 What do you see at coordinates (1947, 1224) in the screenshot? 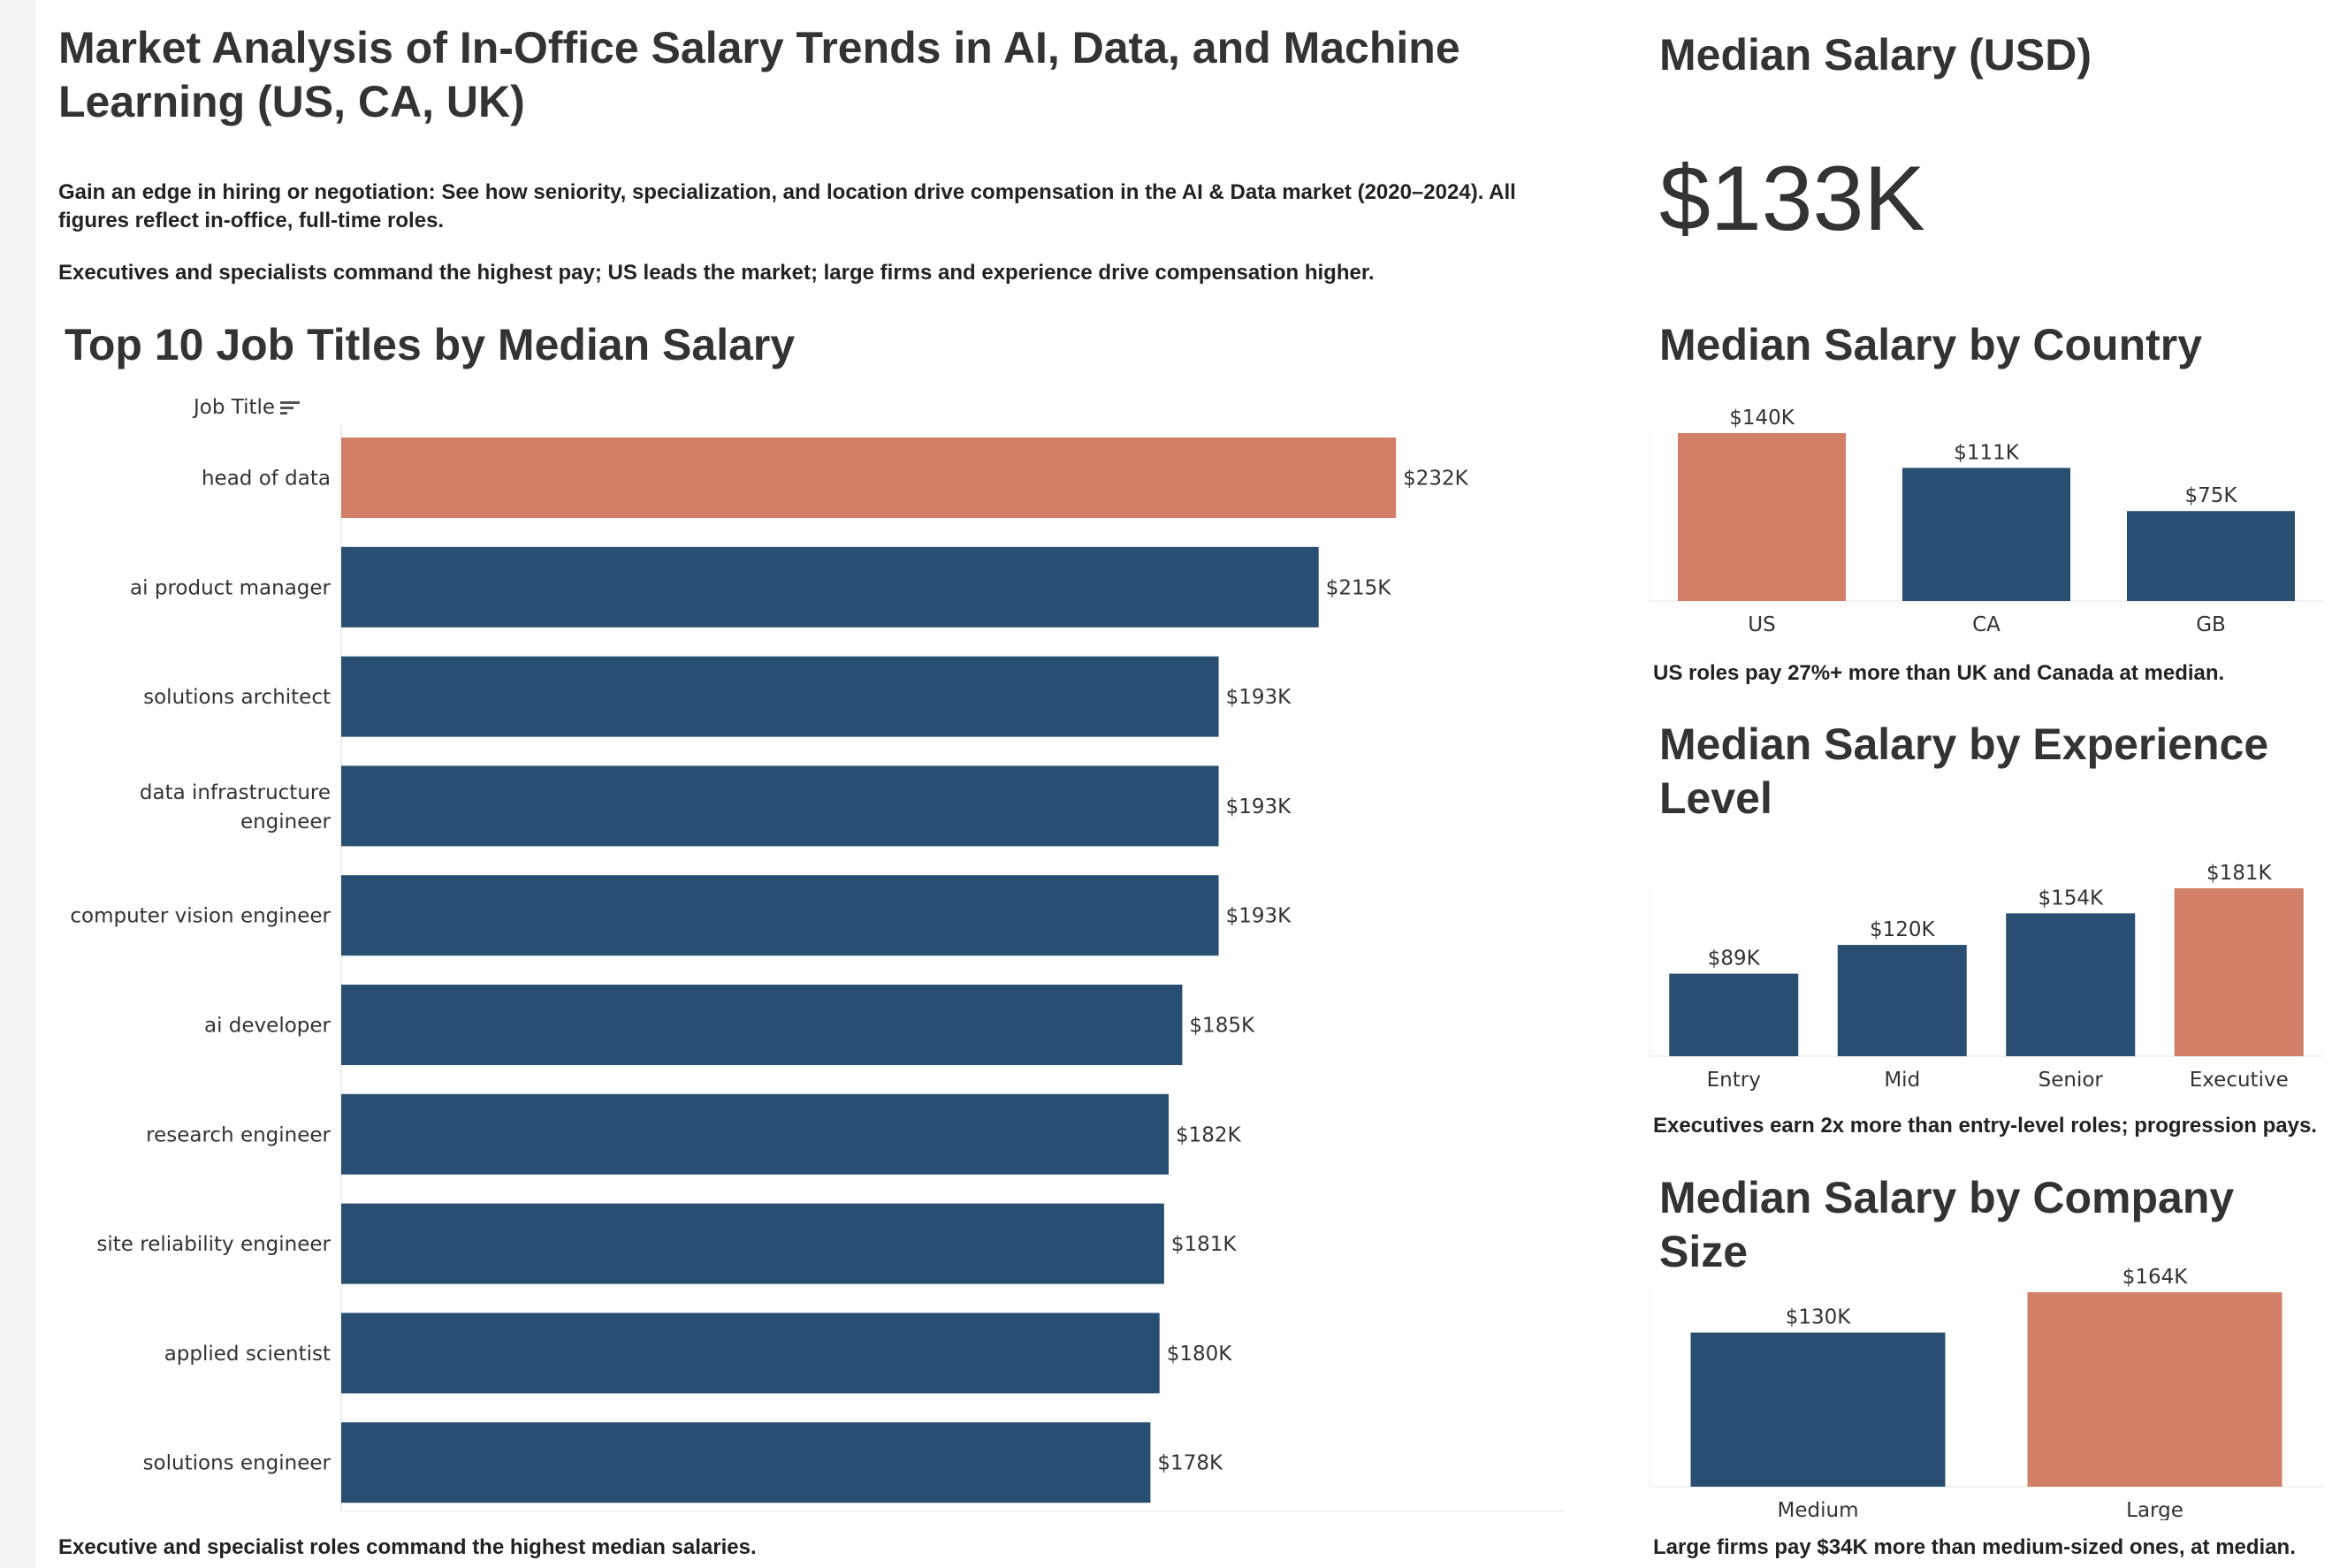
I see `company-chart-title: Median Salary by Company Size` at bounding box center [1947, 1224].